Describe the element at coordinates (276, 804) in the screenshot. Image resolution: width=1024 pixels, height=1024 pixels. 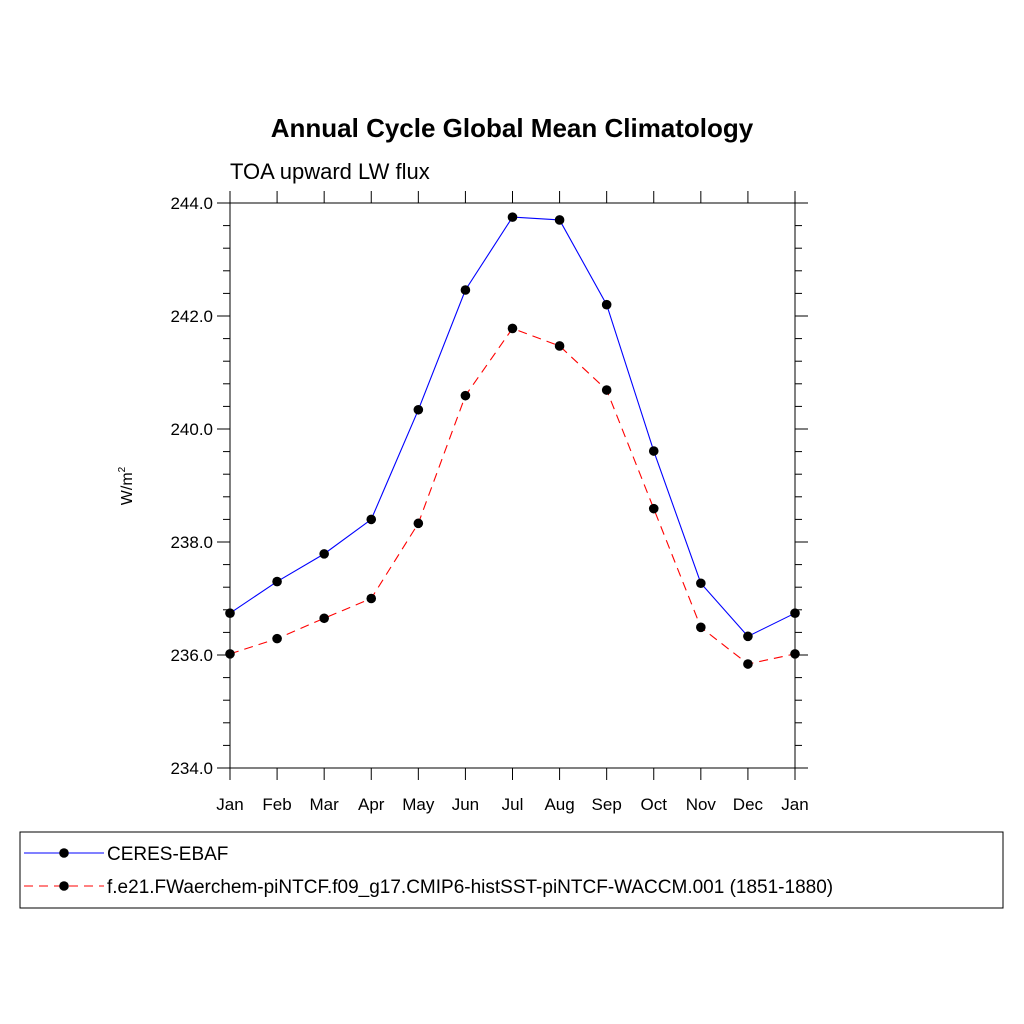
I see `x-tick-label: Feb` at that location.